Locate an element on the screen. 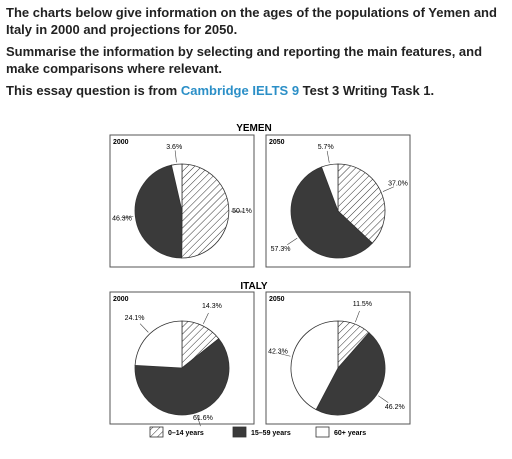 This screenshot has width=512, height=459. pie-panel-yemen-2000: 2000 50.1% 46.3% 3.6% is located at coordinates (182, 201).